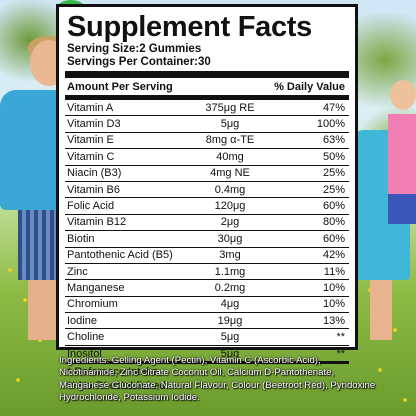  I want to click on nutrient-amount: 2μg, so click(230, 222).